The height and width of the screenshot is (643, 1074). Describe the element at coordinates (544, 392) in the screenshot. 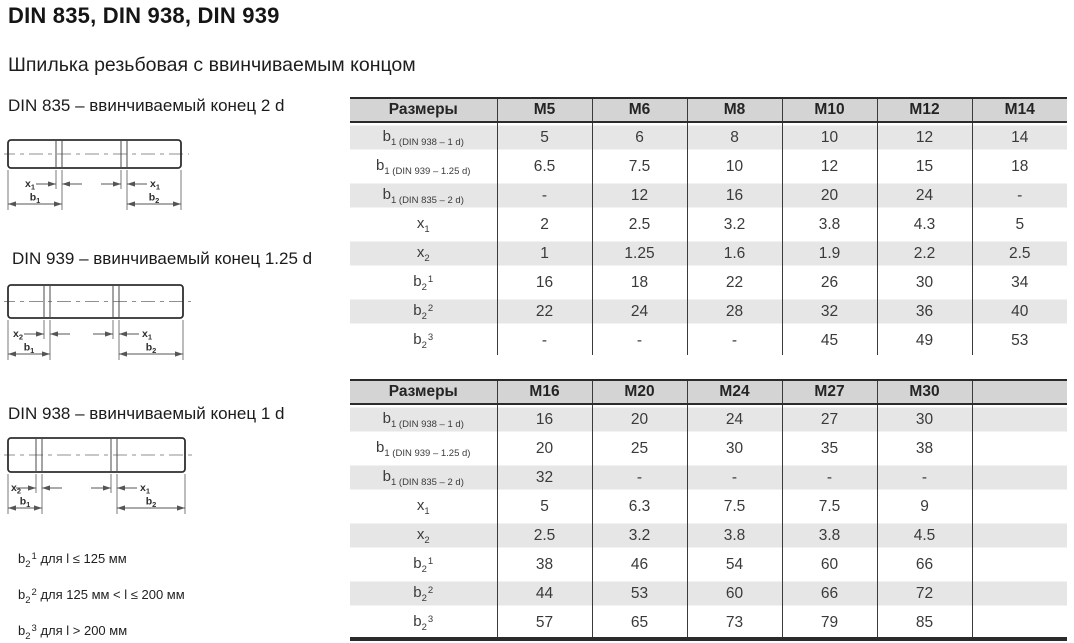

I see `header-cell-m16: M16` at that location.